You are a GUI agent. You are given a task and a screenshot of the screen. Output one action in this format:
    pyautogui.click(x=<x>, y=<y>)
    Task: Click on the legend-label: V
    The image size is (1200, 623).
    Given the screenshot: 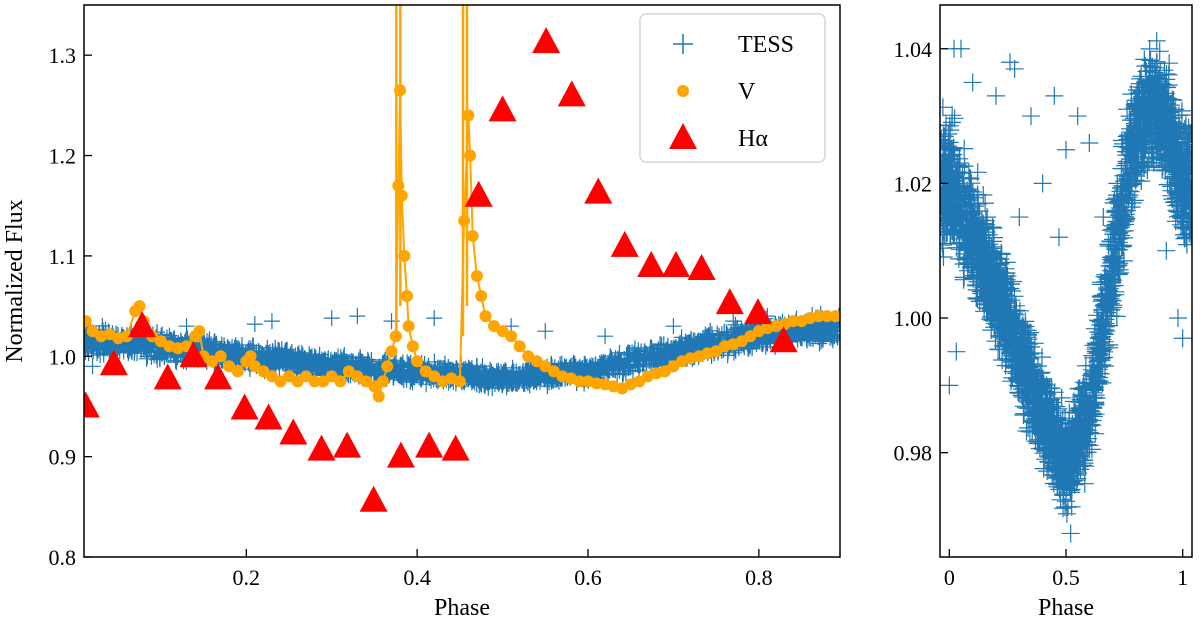 What is the action you would take?
    pyautogui.click(x=747, y=92)
    